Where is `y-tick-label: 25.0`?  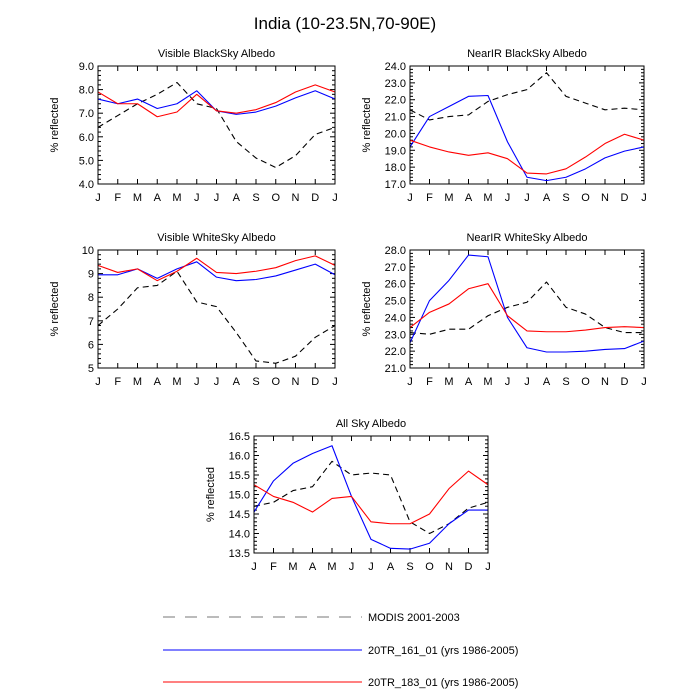 y-tick-label: 25.0 is located at coordinates (395, 302).